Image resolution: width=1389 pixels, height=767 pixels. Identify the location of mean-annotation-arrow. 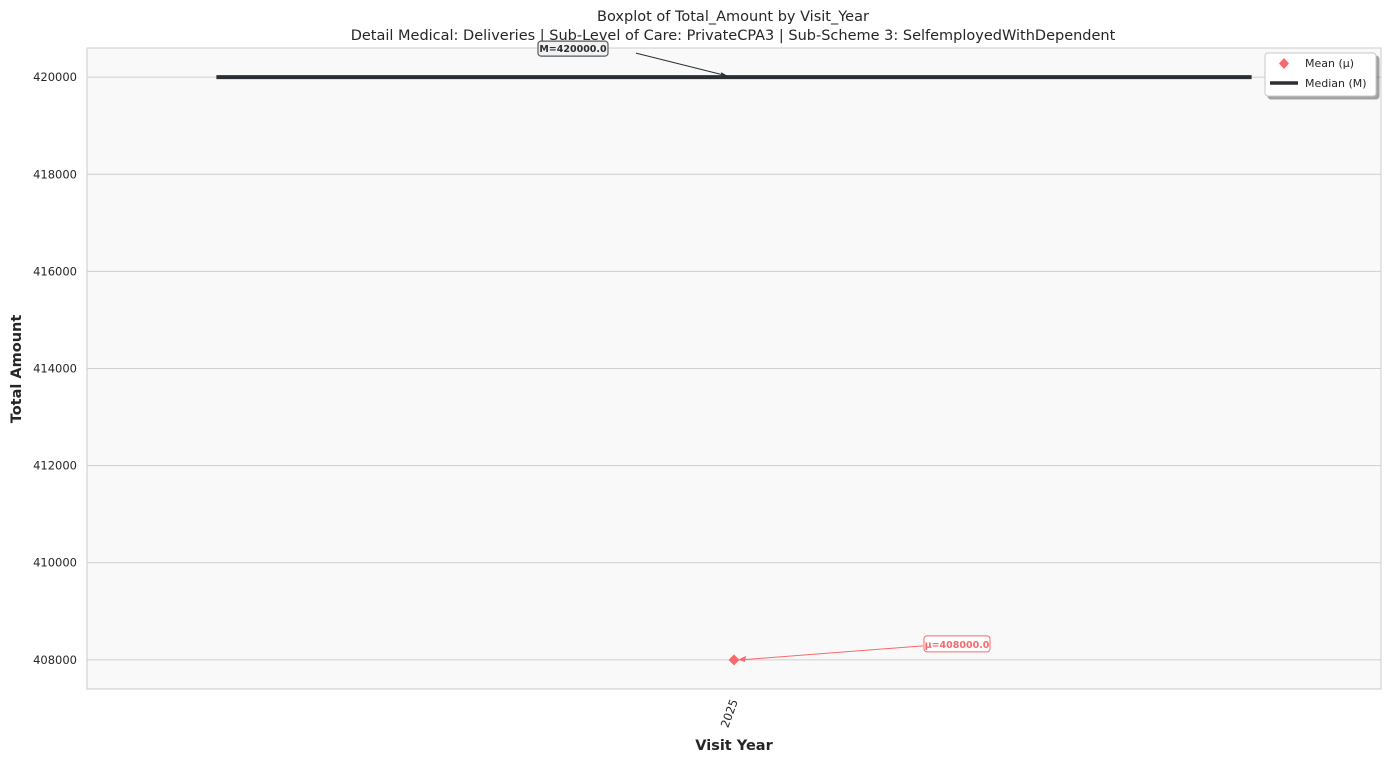
(832, 653).